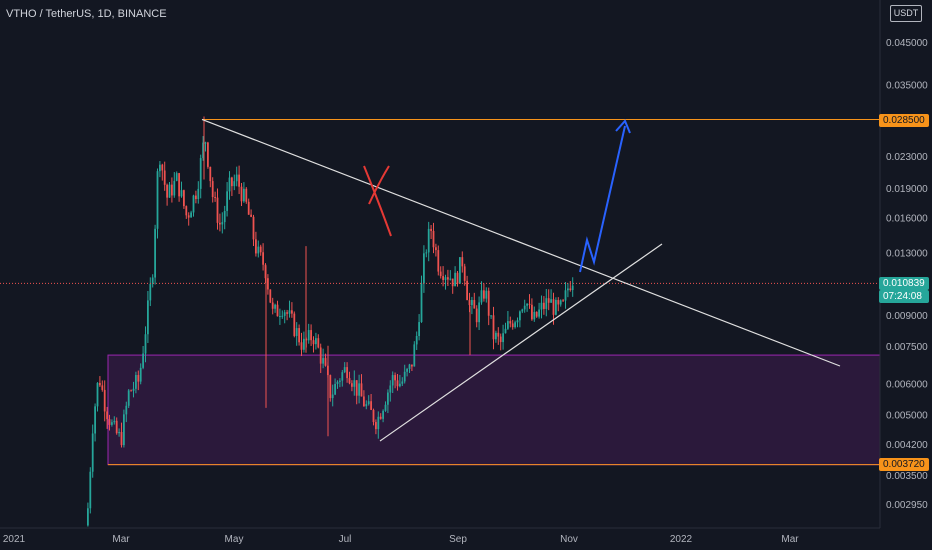 This screenshot has width=932, height=550. Describe the element at coordinates (907, 86) in the screenshot. I see `price-tick-label: 0.035000` at that location.